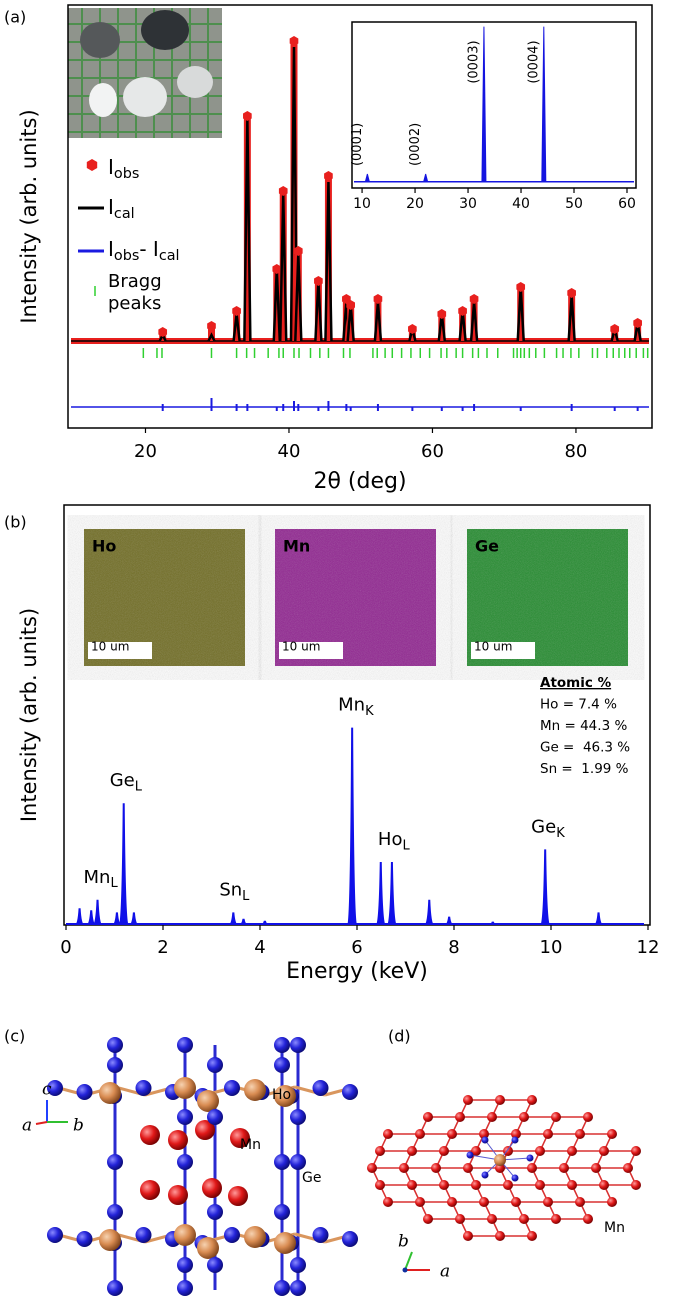  What do you see at coordinates (230, 889) in the screenshot?
I see `text-part: Sn` at bounding box center [230, 889].